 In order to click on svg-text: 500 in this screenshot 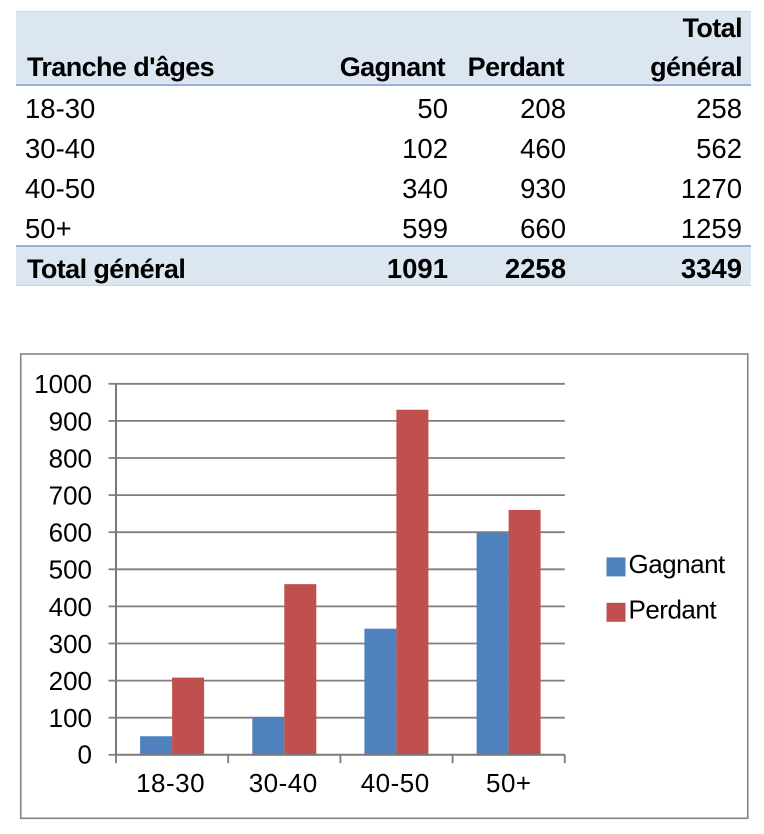, I will do `click(70, 570)`.